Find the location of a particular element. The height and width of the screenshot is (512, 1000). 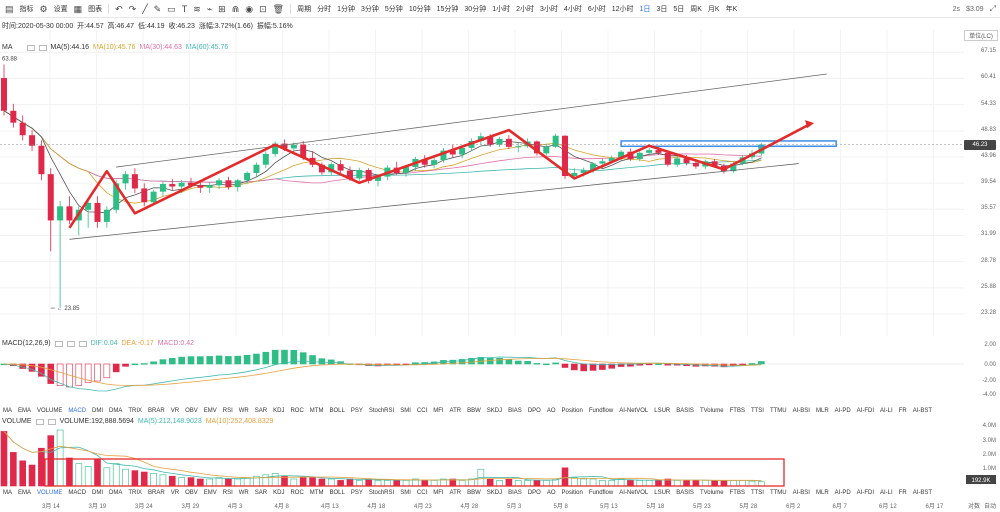

macd-visibility-box is located at coordinates (70, 343).